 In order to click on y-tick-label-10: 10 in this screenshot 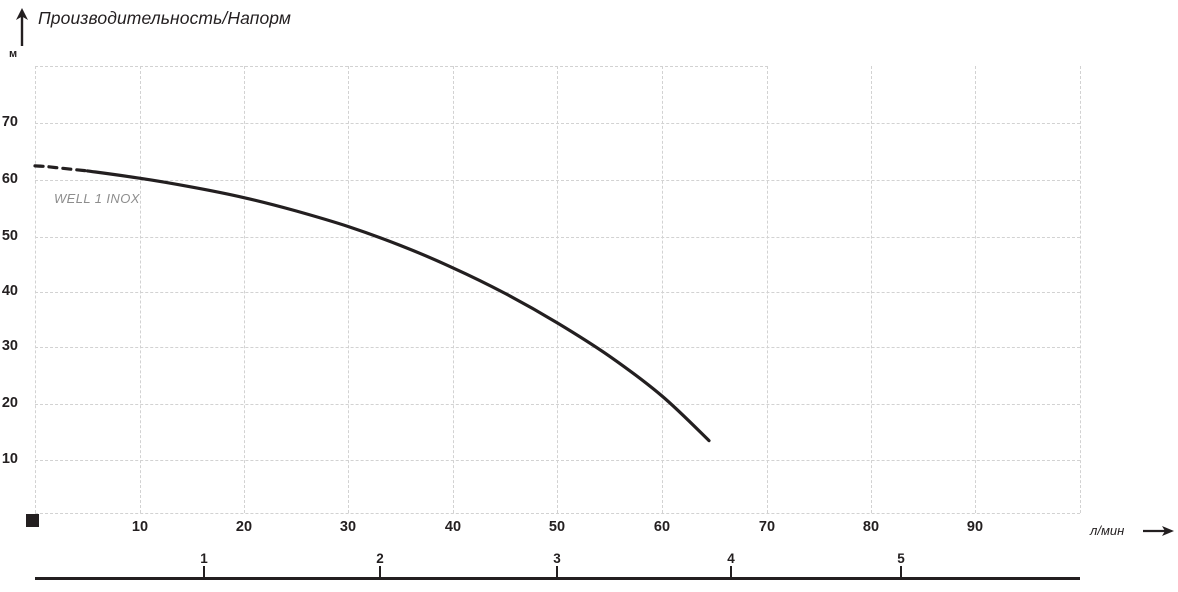, I will do `click(9, 459)`.